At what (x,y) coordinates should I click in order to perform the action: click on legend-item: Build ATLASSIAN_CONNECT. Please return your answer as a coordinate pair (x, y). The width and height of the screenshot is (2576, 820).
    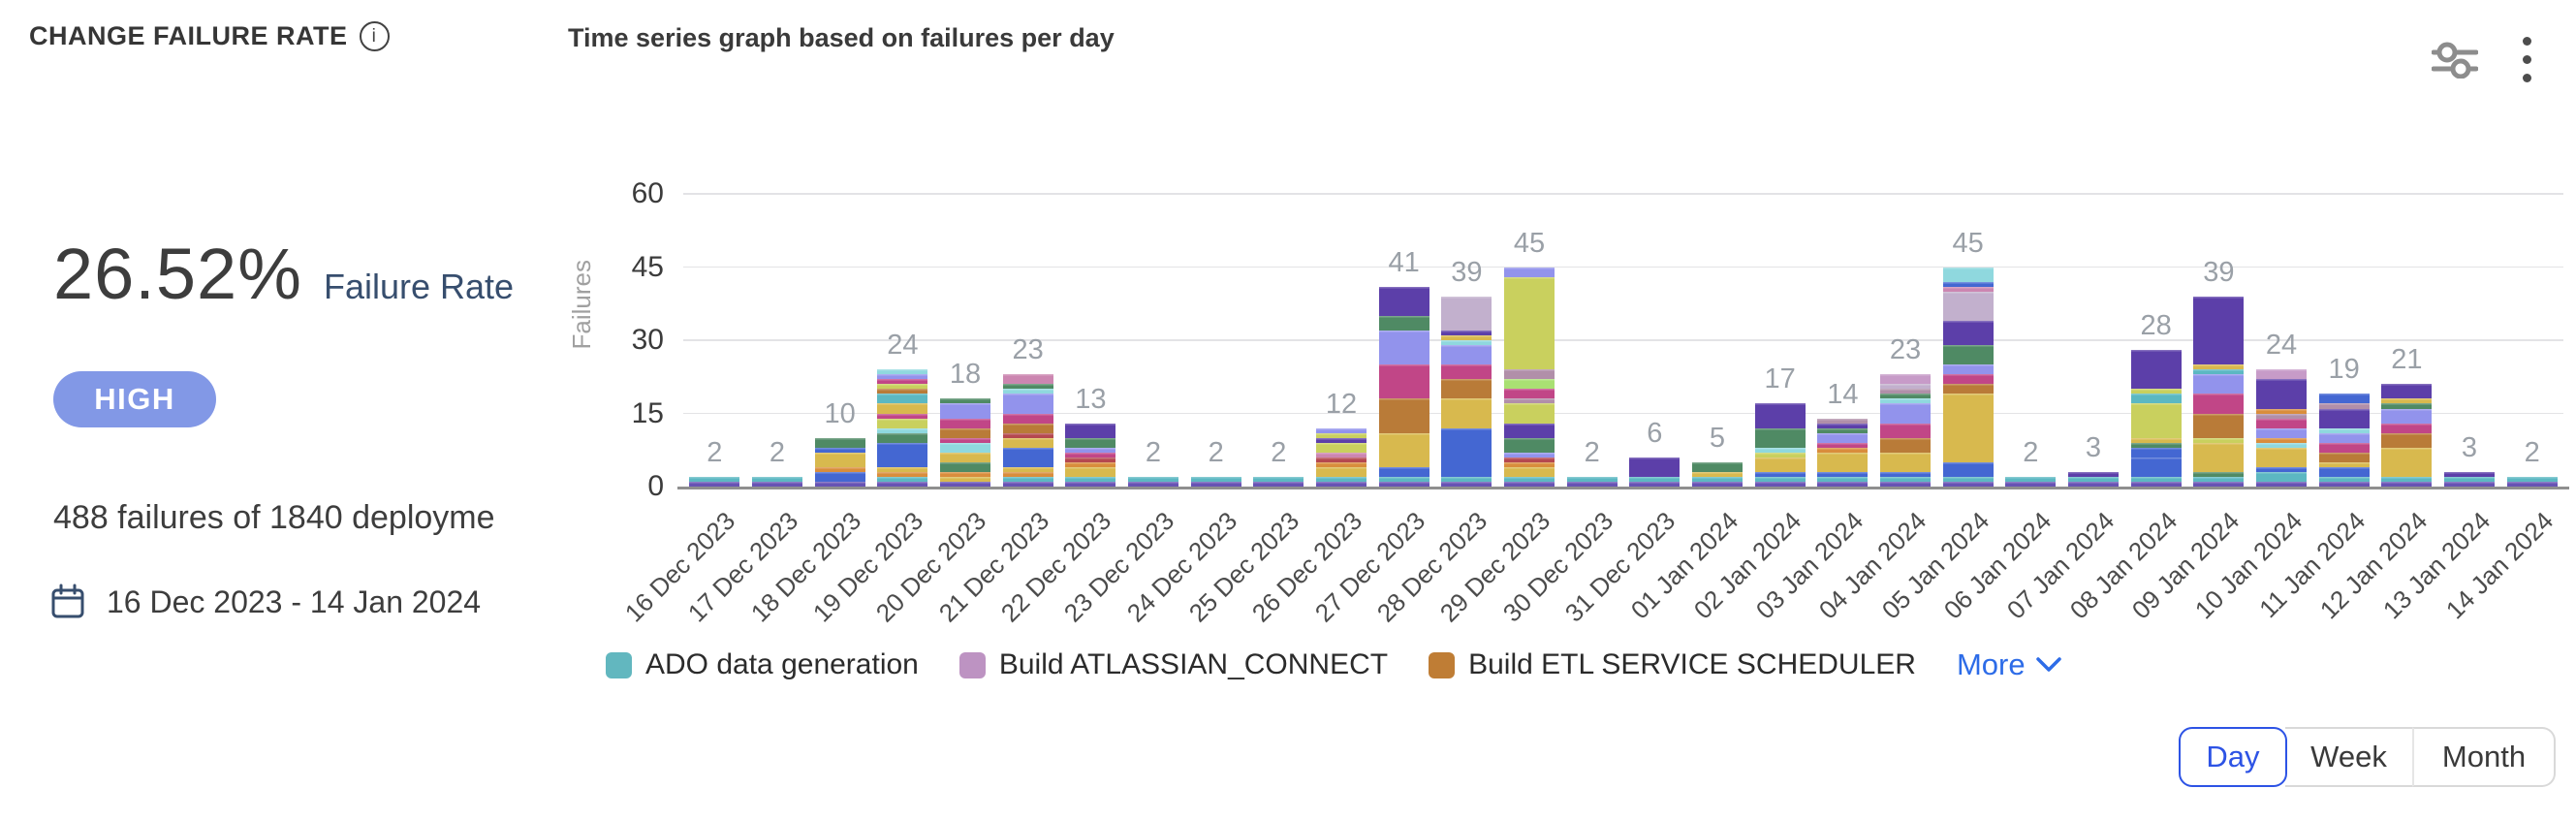
    Looking at the image, I should click on (1173, 664).